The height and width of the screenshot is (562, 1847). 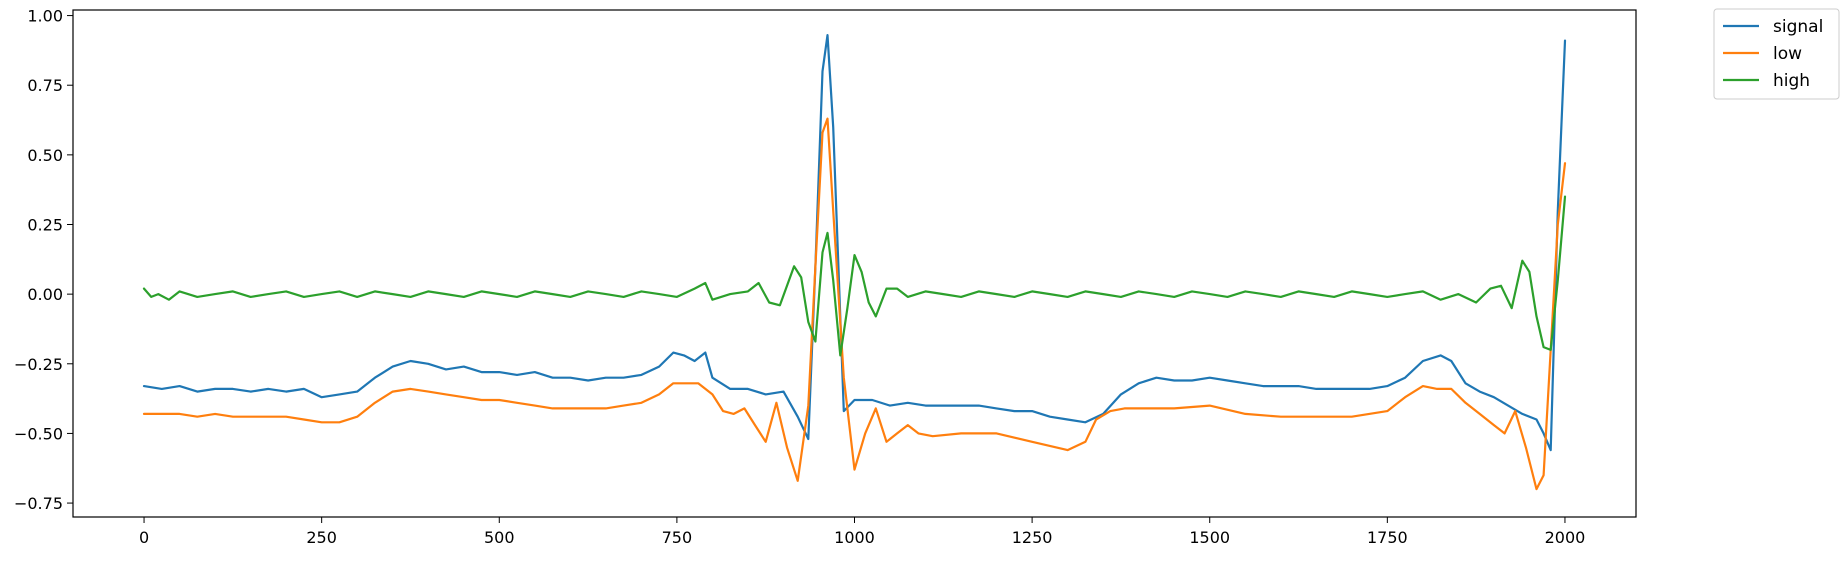 I want to click on y-tick-label: 0.25, so click(x=45, y=225).